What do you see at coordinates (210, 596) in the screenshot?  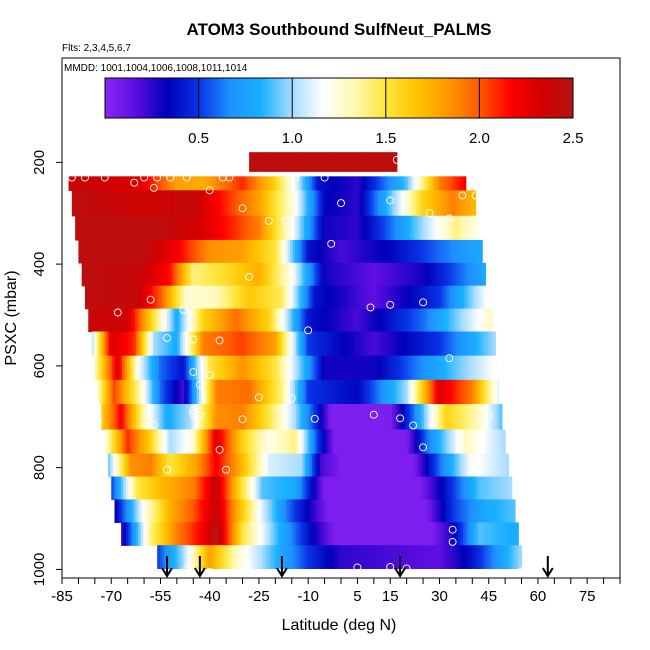 I see `x-tick-label: -40` at bounding box center [210, 596].